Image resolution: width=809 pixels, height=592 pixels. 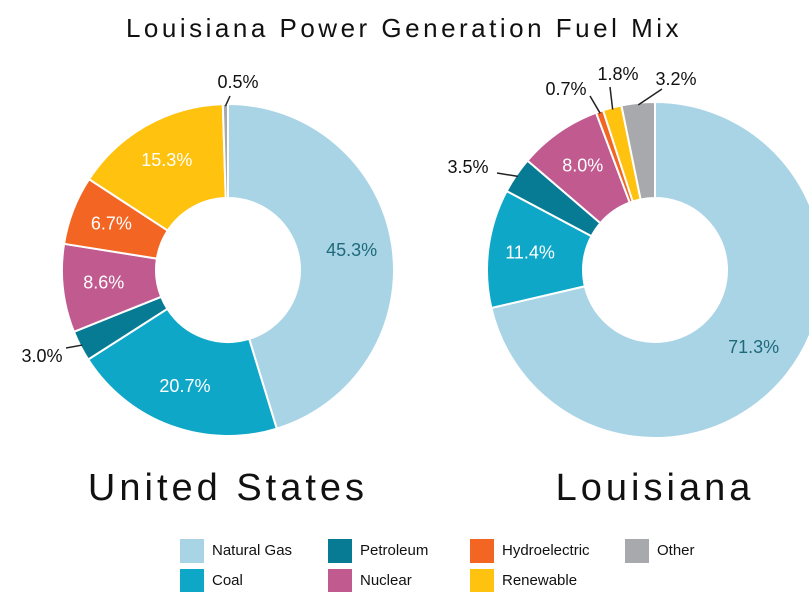 What do you see at coordinates (166, 160) in the screenshot?
I see `data-label: 15.3%` at bounding box center [166, 160].